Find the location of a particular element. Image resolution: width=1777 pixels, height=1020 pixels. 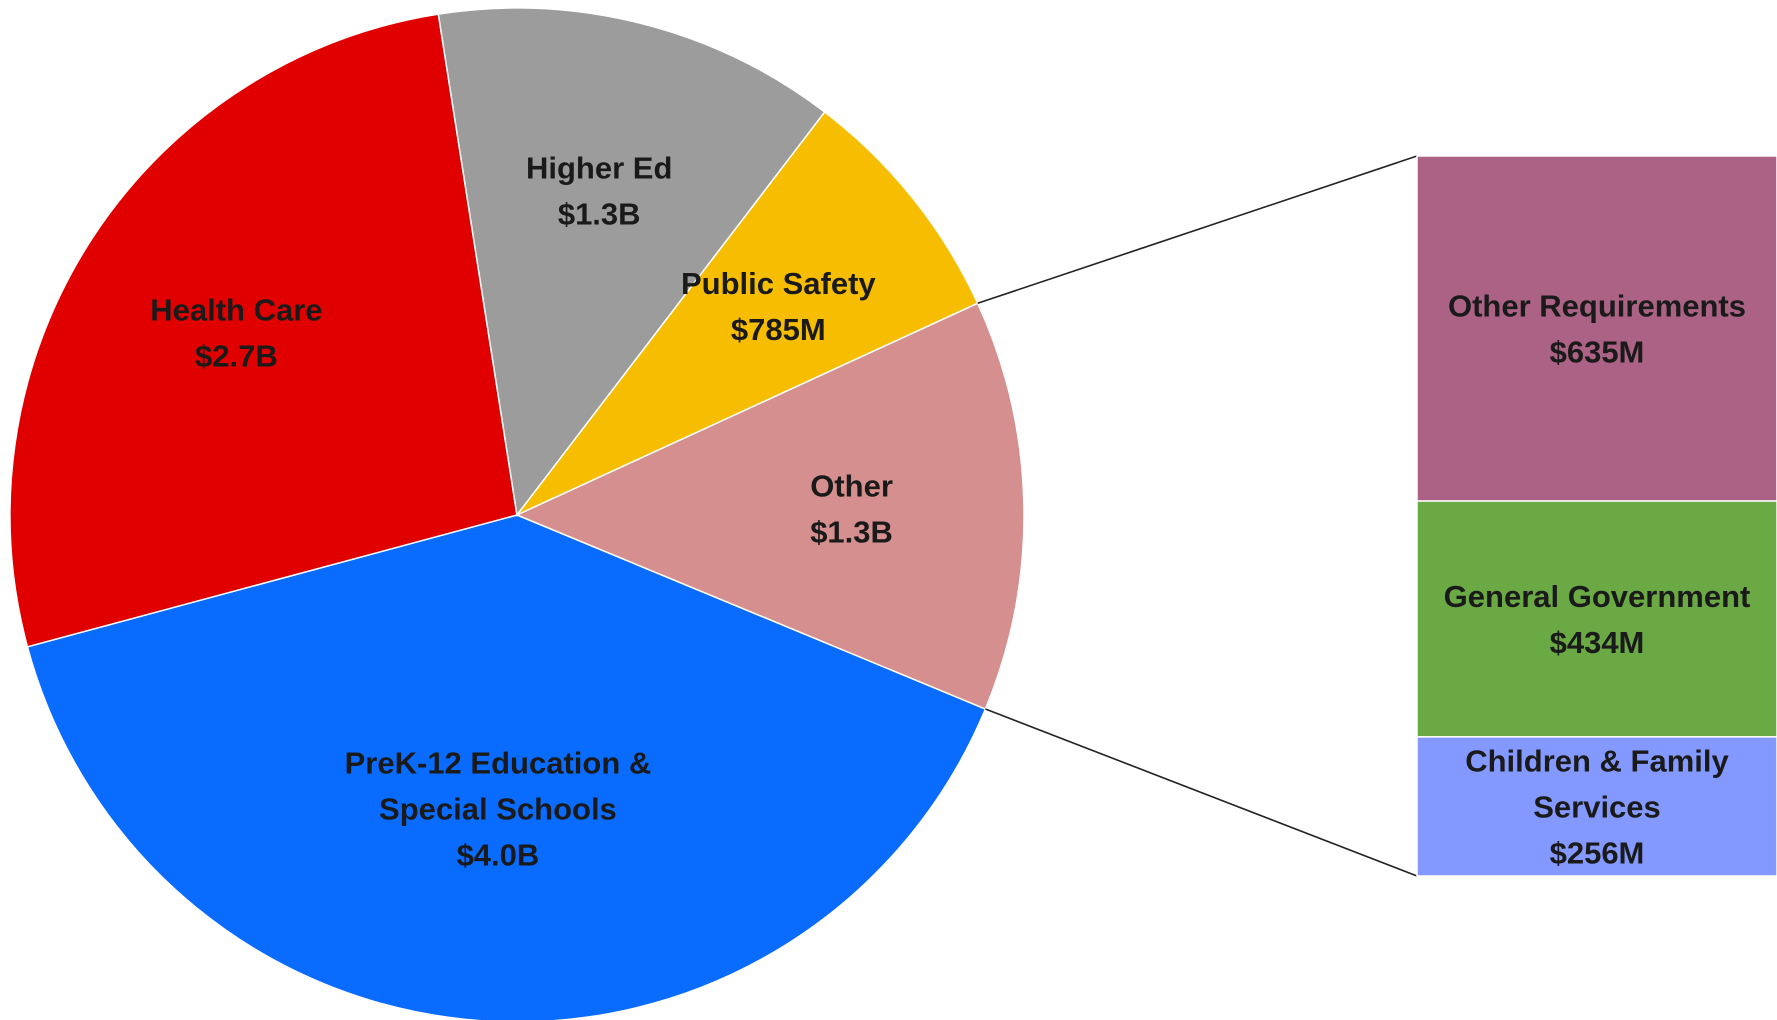

slice-label-higher-ed: Higher Ed $1.3B is located at coordinates (599, 191).